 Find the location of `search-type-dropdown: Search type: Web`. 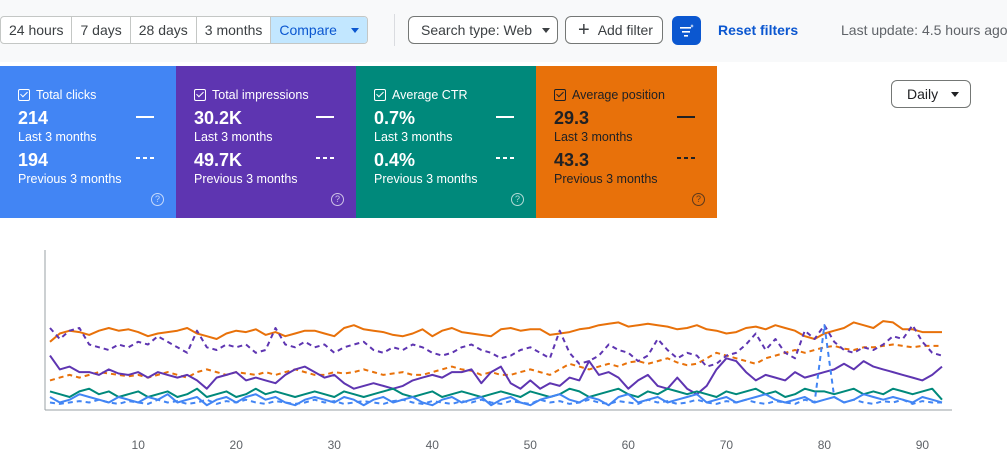

search-type-dropdown: Search type: Web is located at coordinates (483, 30).